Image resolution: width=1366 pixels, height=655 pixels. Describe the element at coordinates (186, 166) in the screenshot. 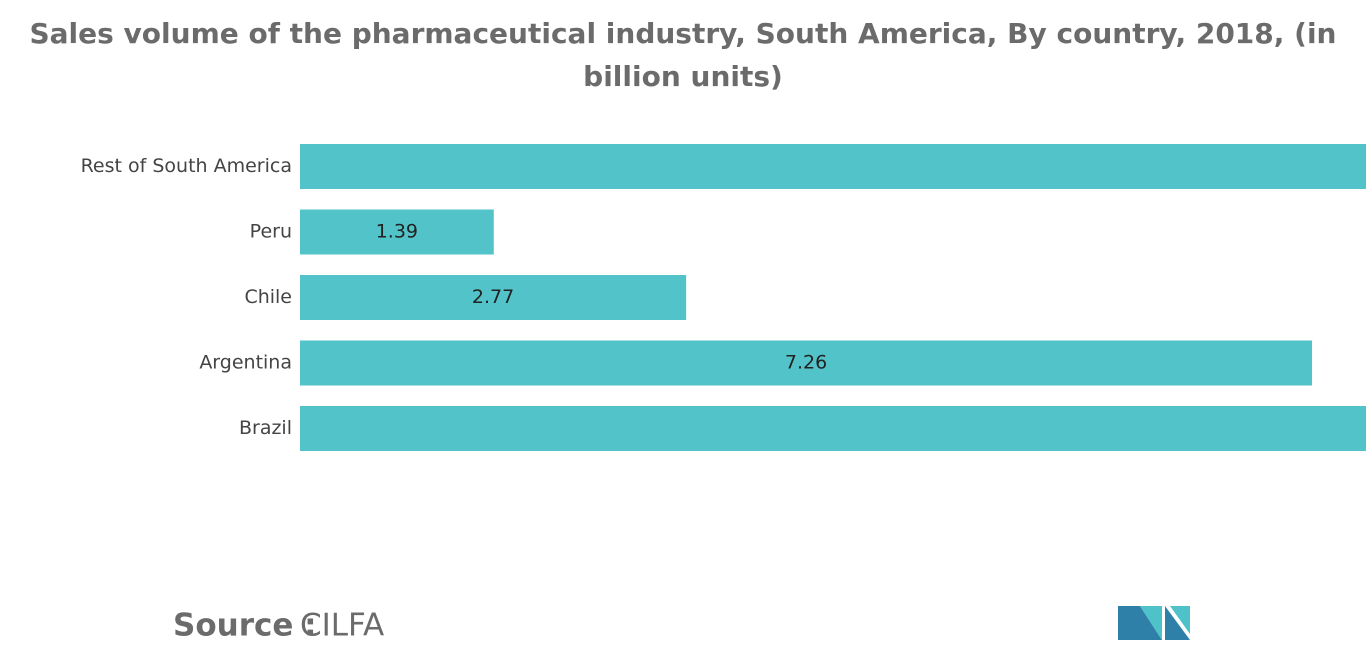

I see `y-tick-label: Rest of South America` at that location.